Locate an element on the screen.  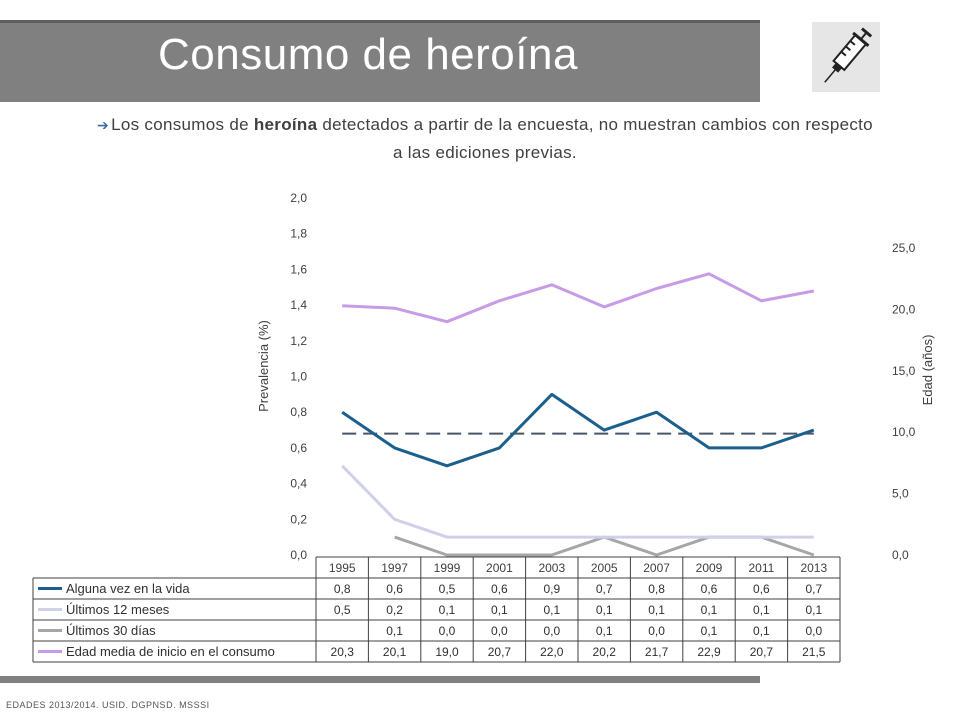
intro-text-bold: heroína is located at coordinates (285, 124).